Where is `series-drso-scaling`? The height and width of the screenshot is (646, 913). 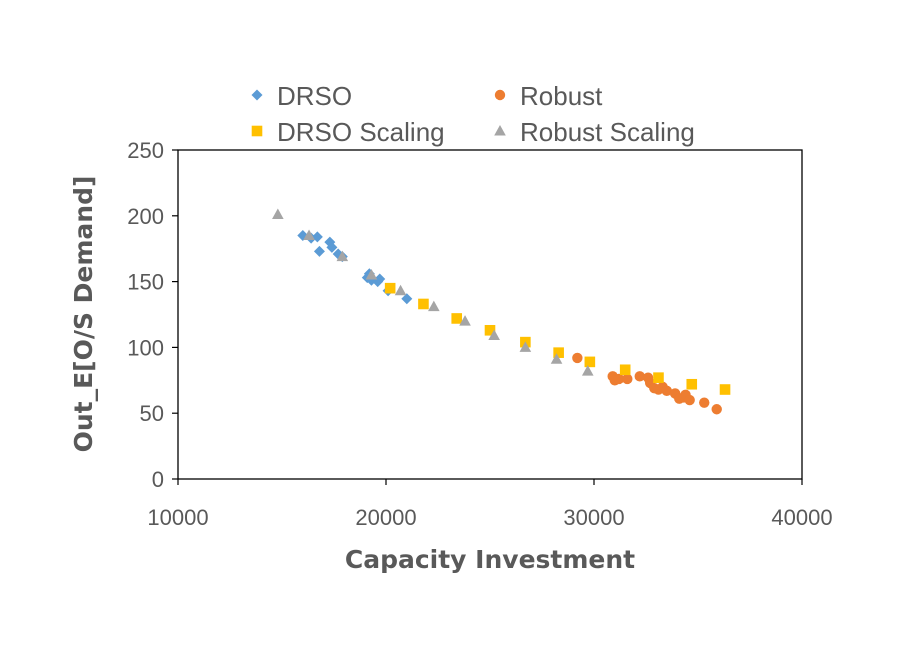 series-drso-scaling is located at coordinates (557, 338).